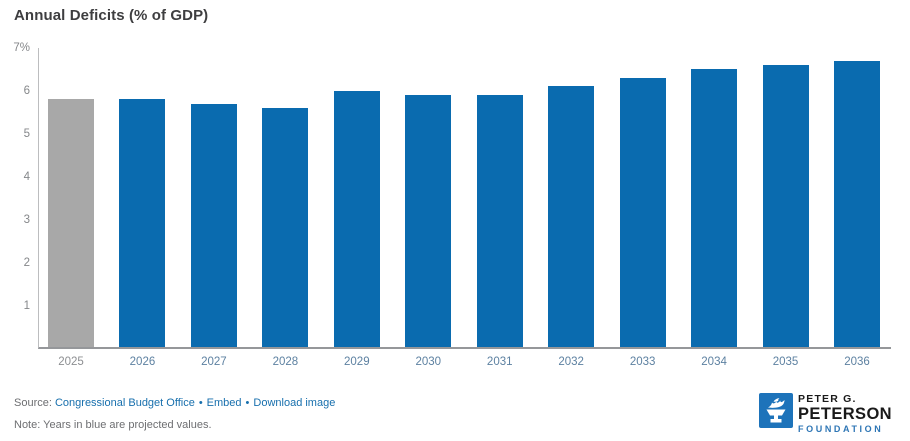 The height and width of the screenshot is (441, 910). I want to click on bar-2030, so click(428, 221).